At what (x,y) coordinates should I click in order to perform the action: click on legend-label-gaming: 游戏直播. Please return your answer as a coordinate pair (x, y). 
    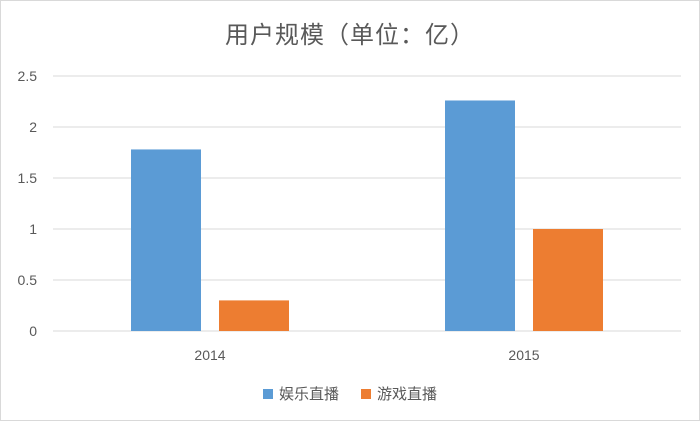
    Looking at the image, I should click on (407, 394).